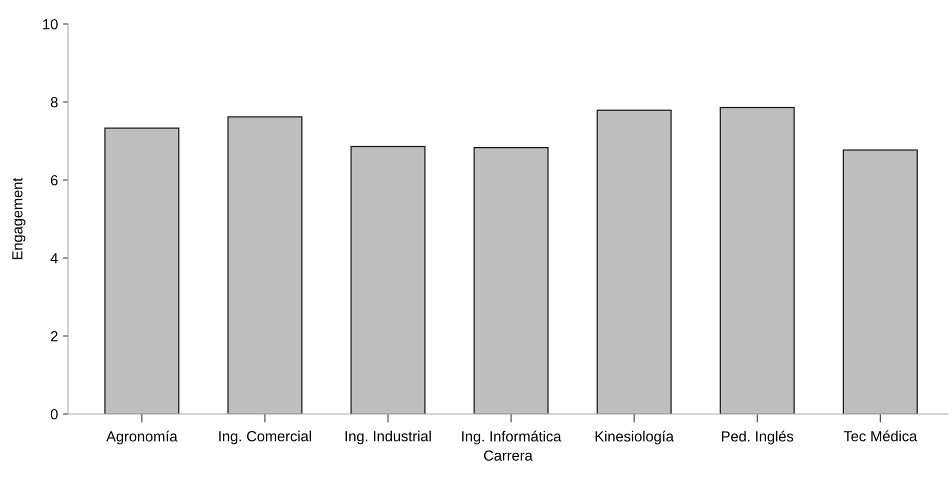  Describe the element at coordinates (758, 437) in the screenshot. I see `x-tick-label: Ped. Inglés` at that location.